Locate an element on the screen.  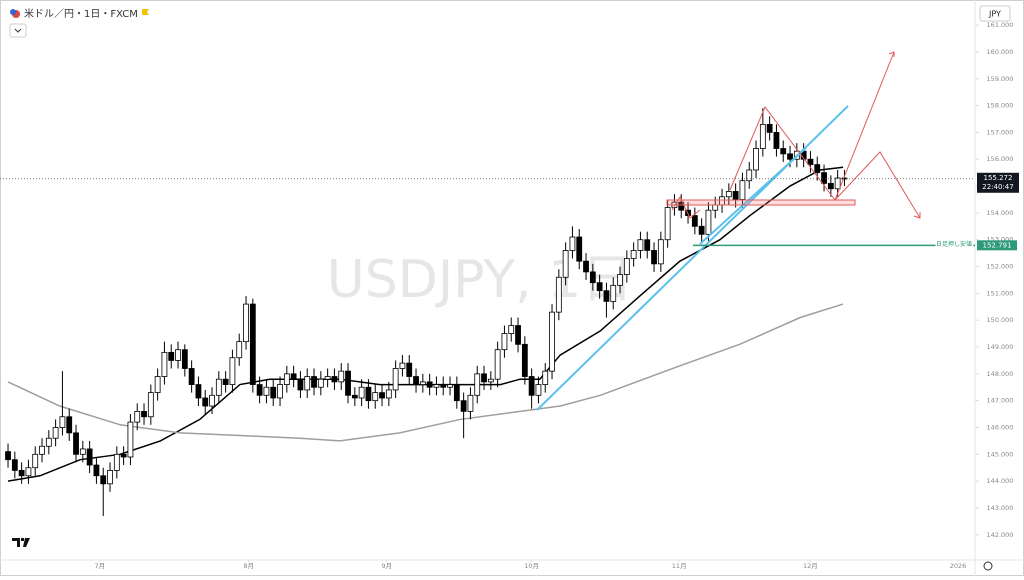
y-tick-label: 151.000 is located at coordinates (1000, 293).